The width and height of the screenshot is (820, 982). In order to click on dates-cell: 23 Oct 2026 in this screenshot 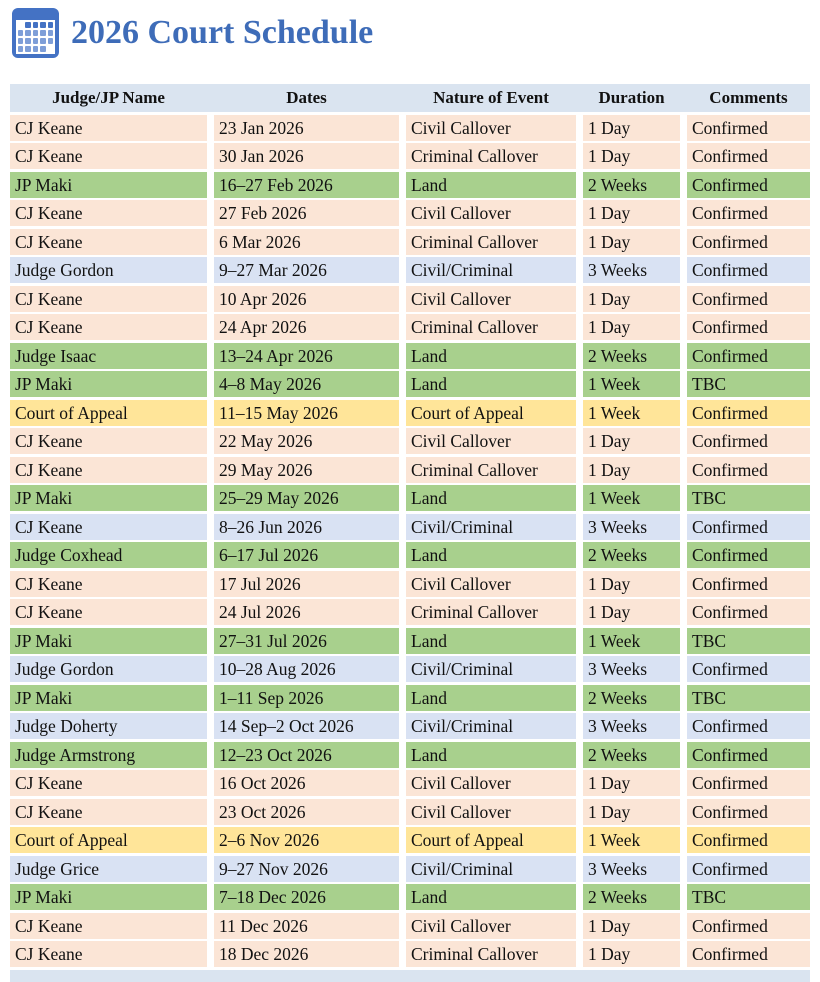, I will do `click(306, 811)`.